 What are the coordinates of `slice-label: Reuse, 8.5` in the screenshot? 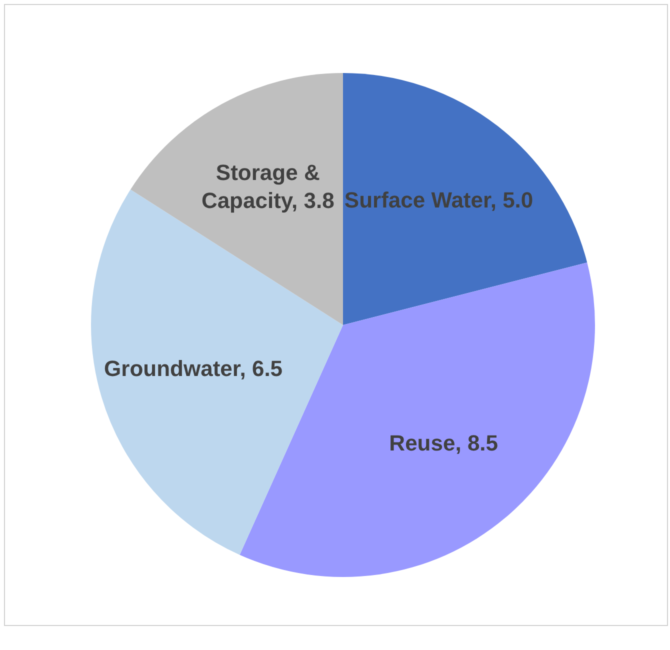 It's located at (443, 443).